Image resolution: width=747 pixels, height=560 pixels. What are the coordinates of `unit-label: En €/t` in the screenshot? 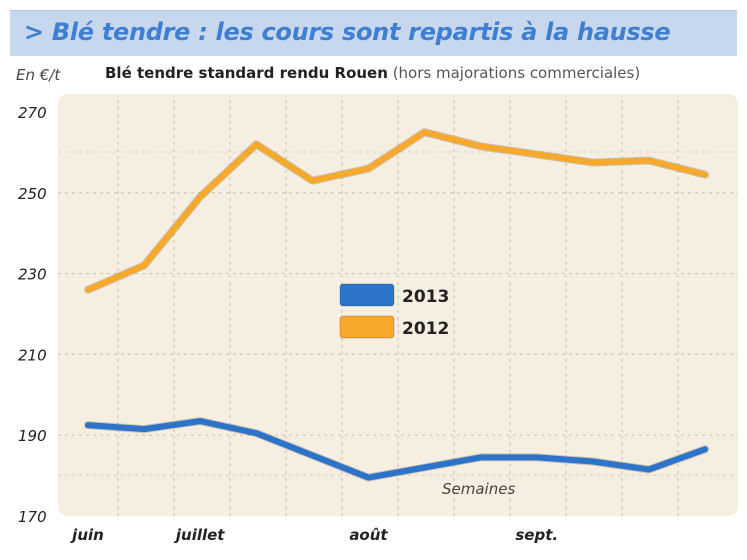 It's located at (38, 75).